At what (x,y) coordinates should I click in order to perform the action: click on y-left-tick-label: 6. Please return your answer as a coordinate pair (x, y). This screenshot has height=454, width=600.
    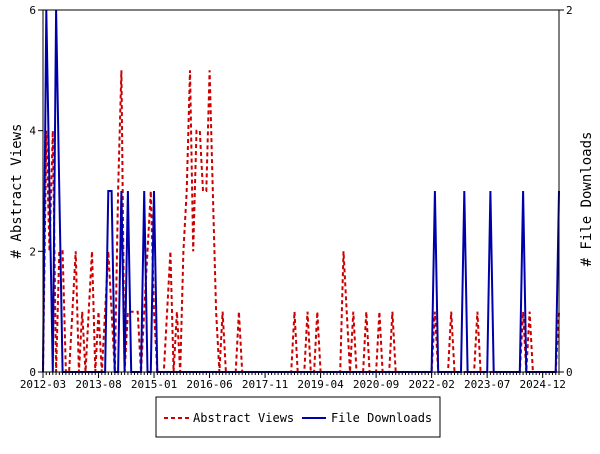
    Looking at the image, I should click on (32, 10).